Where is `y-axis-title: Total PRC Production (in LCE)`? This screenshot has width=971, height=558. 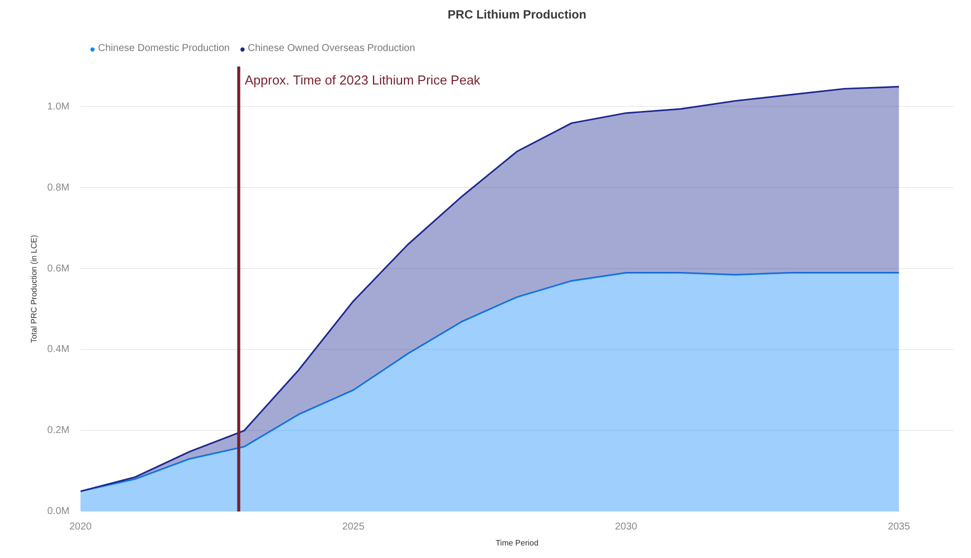 y-axis-title: Total PRC Production (in LCE) is located at coordinates (33, 289).